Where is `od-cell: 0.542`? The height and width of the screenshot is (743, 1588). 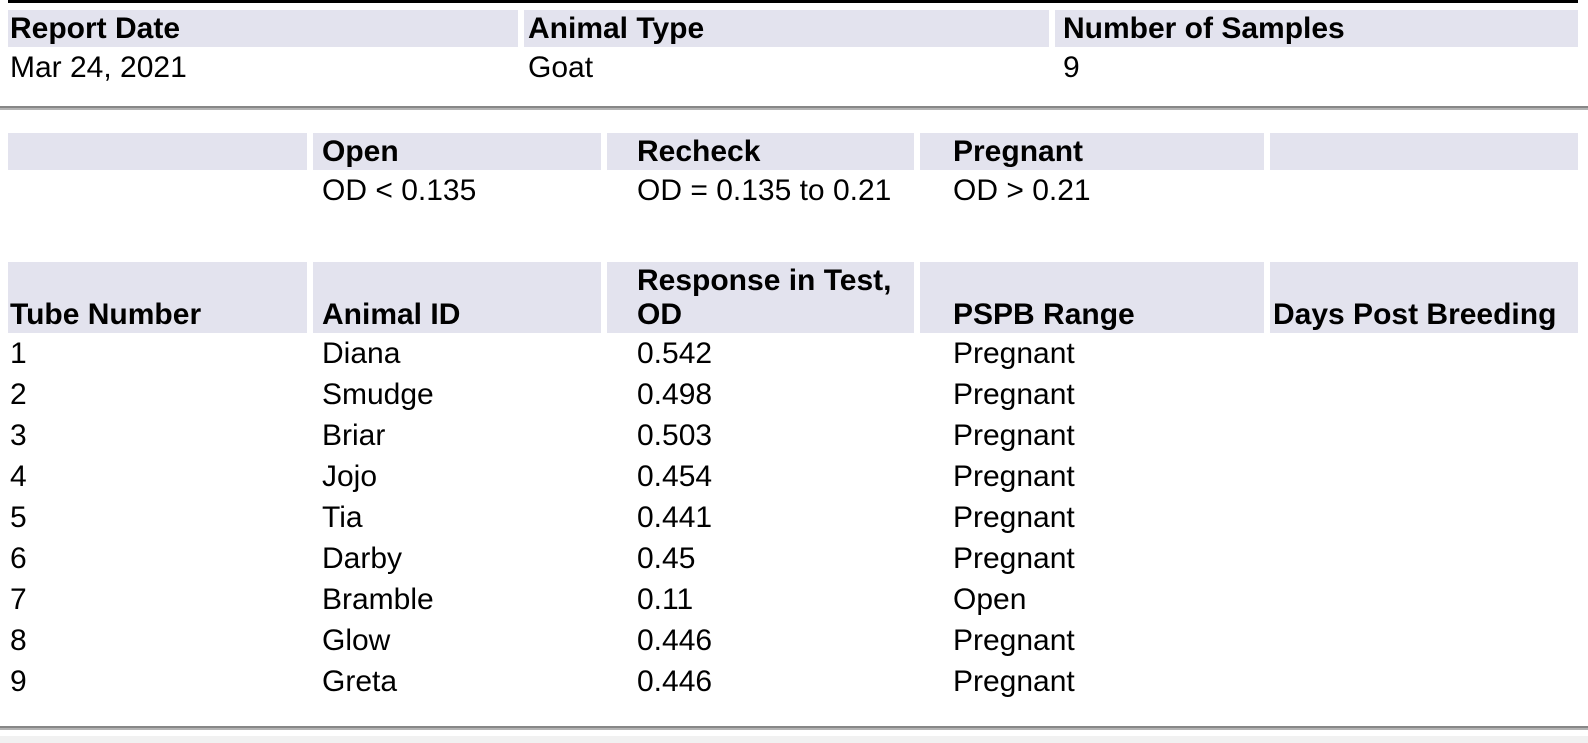
od-cell: 0.542 is located at coordinates (675, 353).